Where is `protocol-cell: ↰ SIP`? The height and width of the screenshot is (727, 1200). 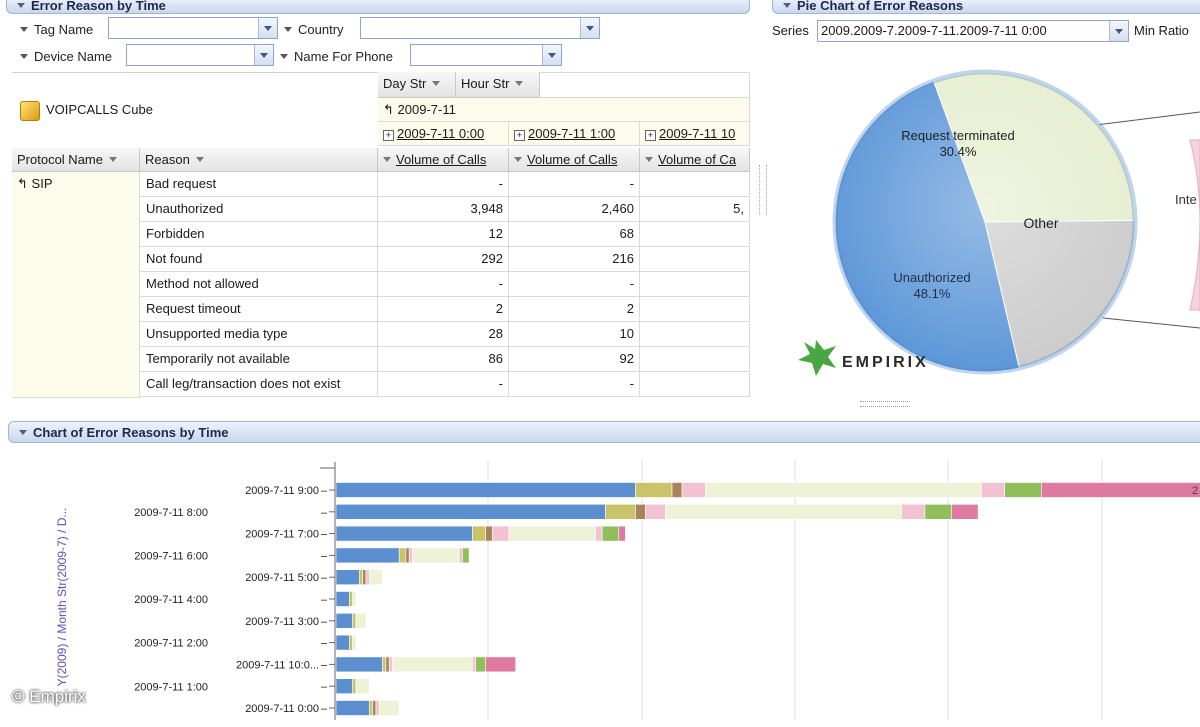 protocol-cell: ↰ SIP is located at coordinates (76, 285).